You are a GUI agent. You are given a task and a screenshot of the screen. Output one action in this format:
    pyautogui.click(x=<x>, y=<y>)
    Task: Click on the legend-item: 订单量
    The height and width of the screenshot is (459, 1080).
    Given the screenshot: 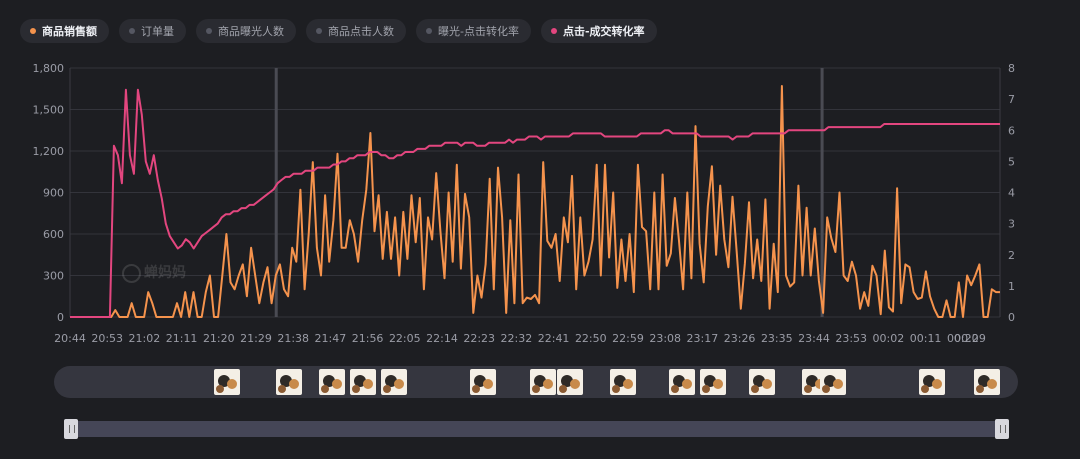 What is the action you would take?
    pyautogui.click(x=152, y=31)
    